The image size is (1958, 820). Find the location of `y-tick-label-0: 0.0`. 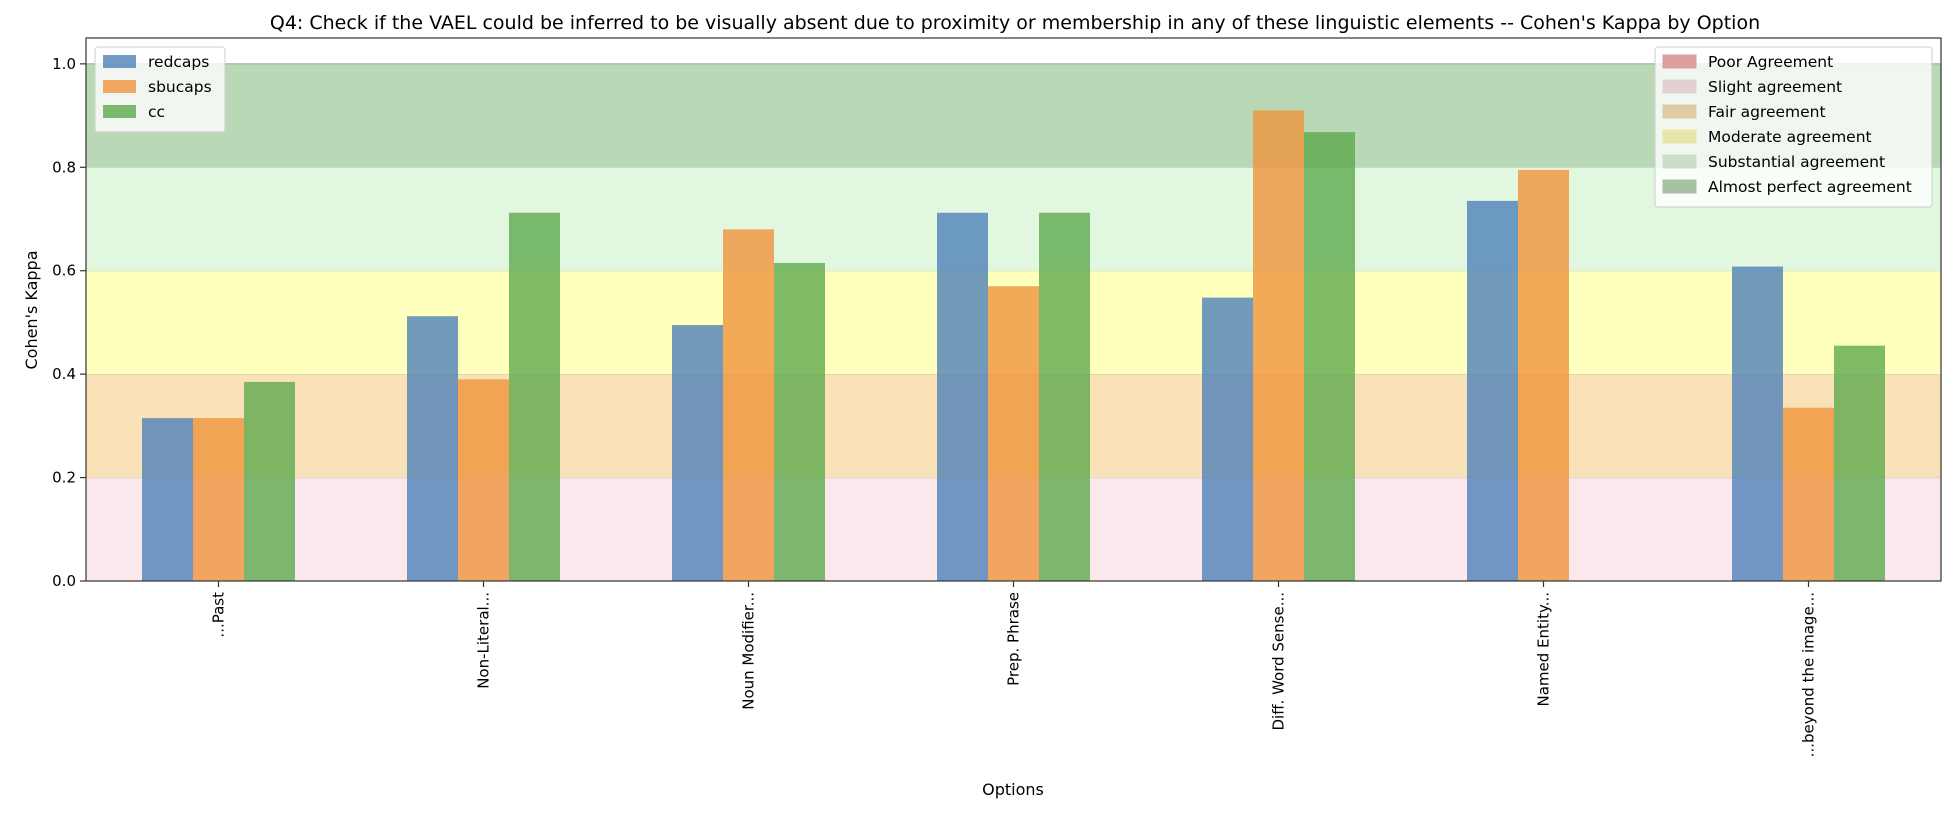

y-tick-label-0: 0.0 is located at coordinates (64, 581).